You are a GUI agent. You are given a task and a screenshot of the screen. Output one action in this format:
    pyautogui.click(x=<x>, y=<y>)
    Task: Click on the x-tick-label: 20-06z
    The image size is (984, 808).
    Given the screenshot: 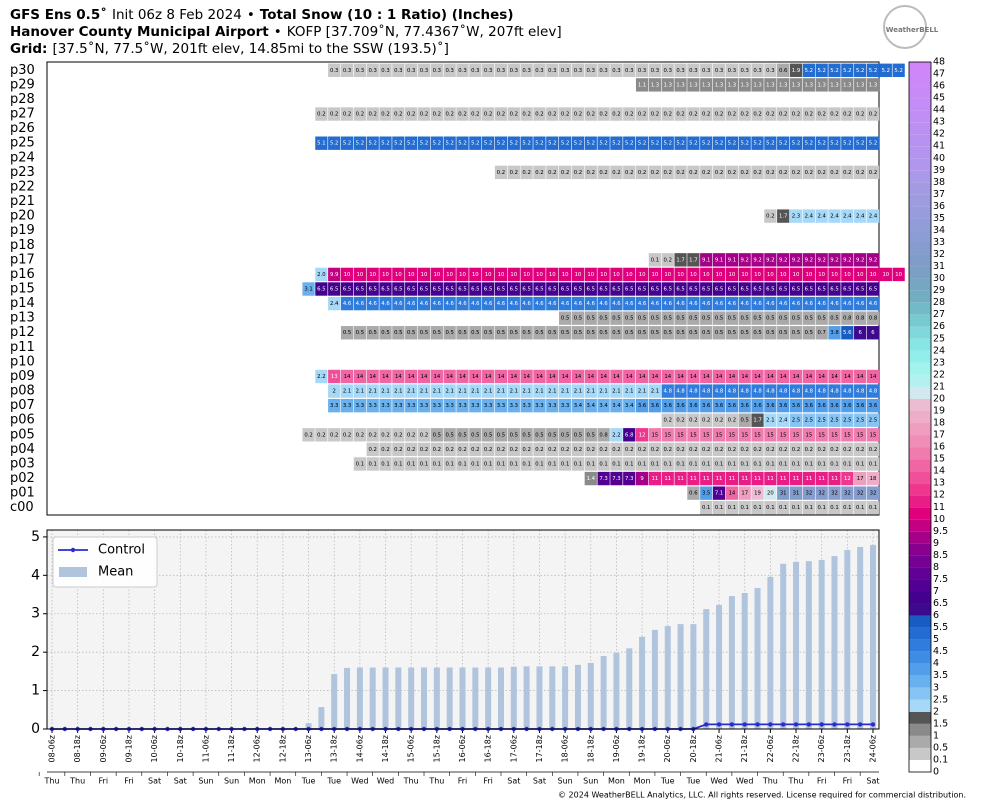 What is the action you would take?
    pyautogui.click(x=667, y=748)
    